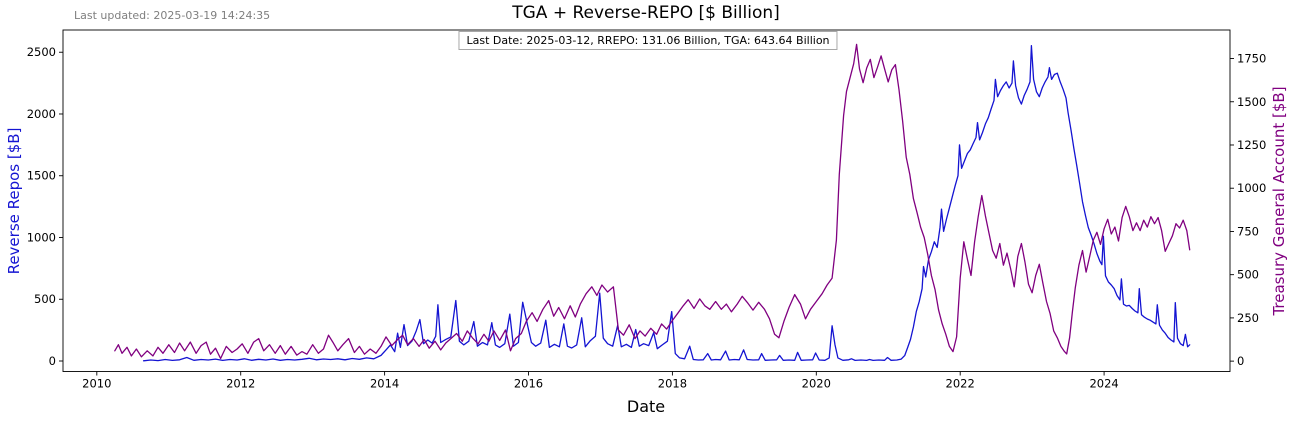 The width and height of the screenshot is (1292, 425). Describe the element at coordinates (1248, 318) in the screenshot. I see `right-tick-label: 250` at that location.